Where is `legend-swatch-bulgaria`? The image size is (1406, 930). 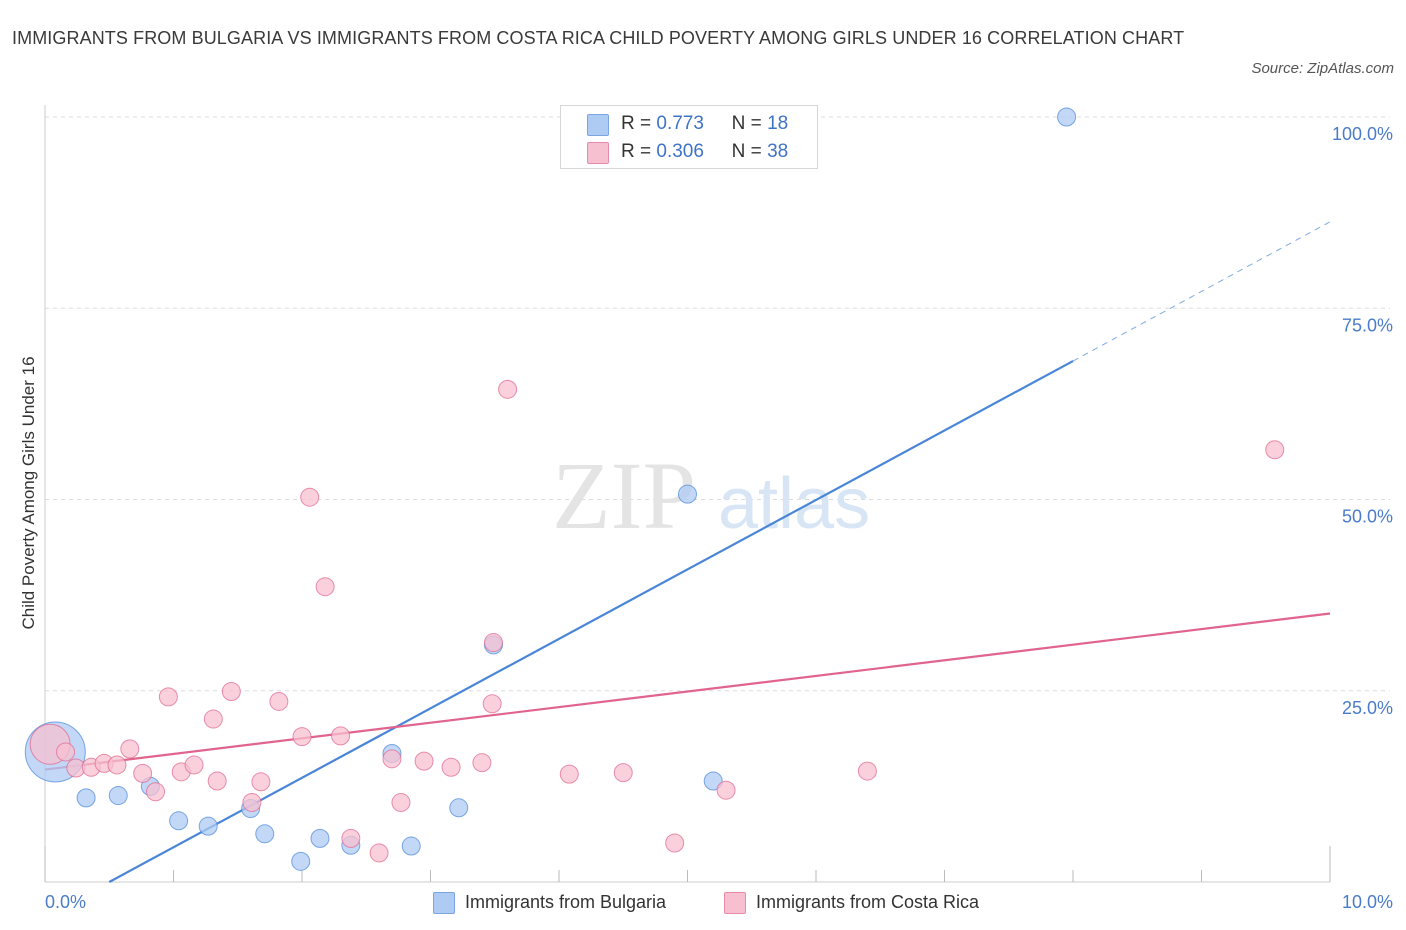 legend-swatch-bulgaria is located at coordinates (598, 125).